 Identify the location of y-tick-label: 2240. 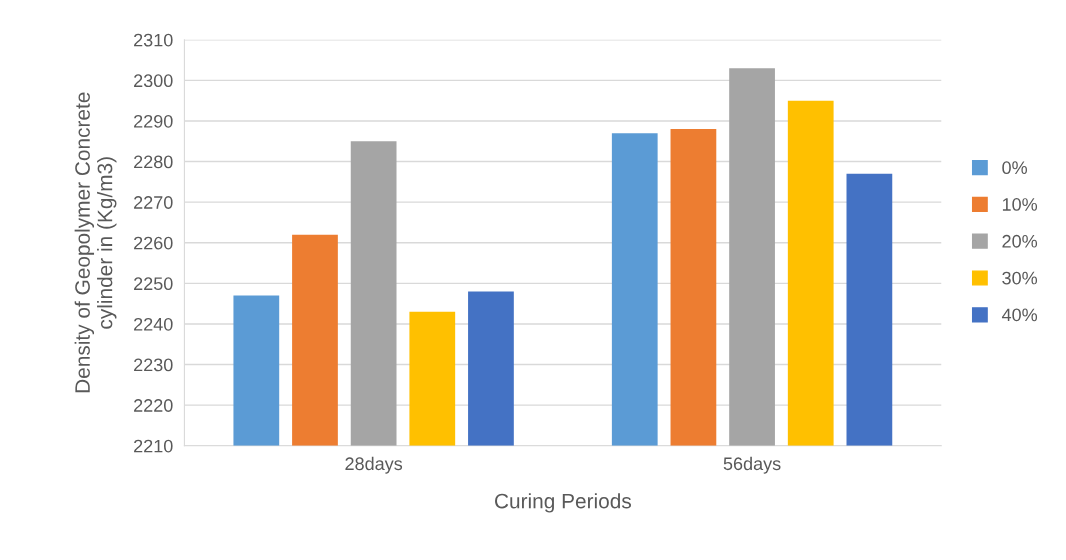
(153, 324).